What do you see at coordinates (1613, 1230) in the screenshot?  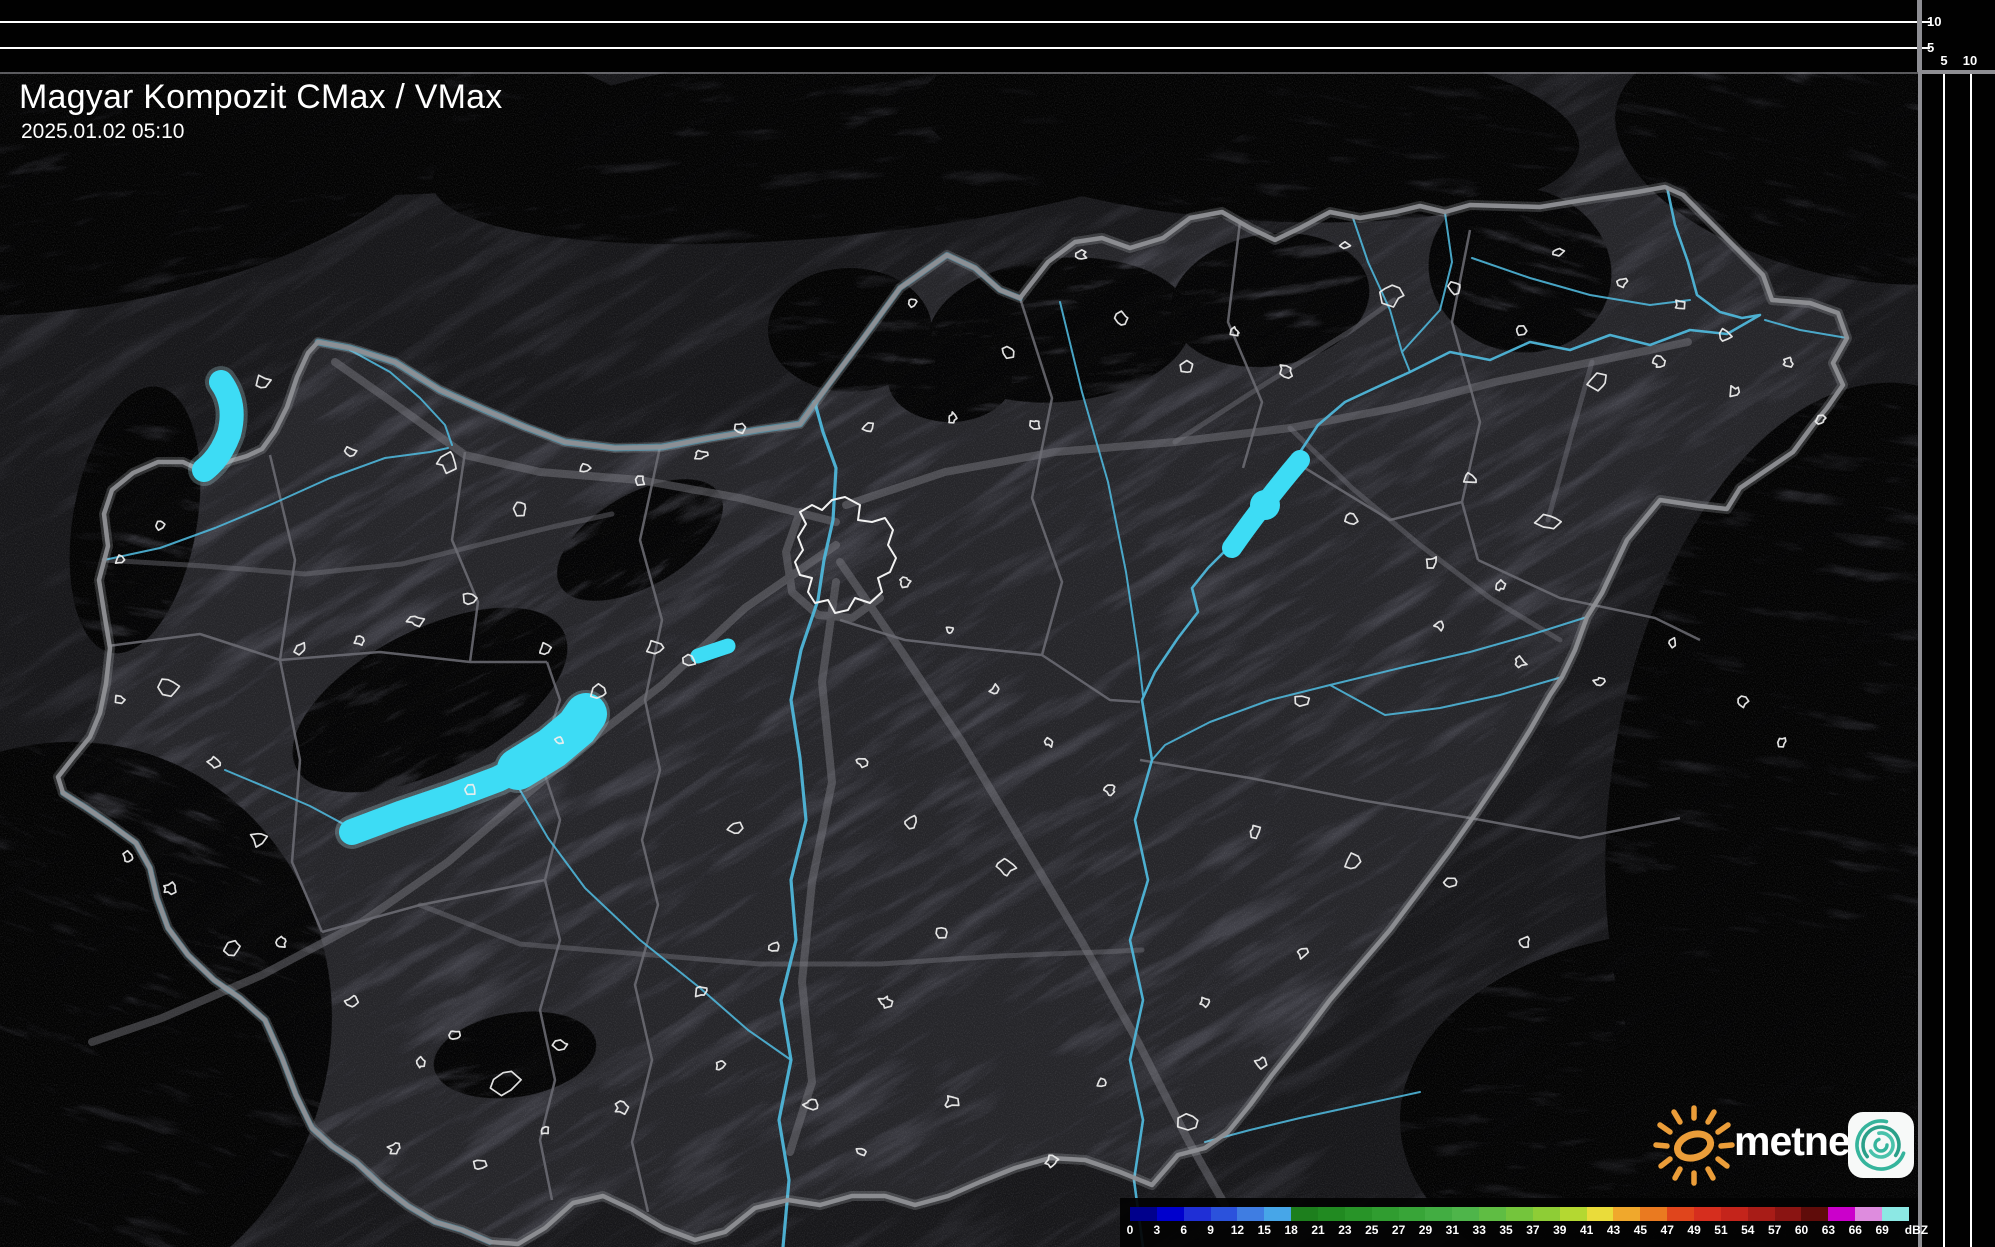 I see `legend-tick-label: 43` at bounding box center [1613, 1230].